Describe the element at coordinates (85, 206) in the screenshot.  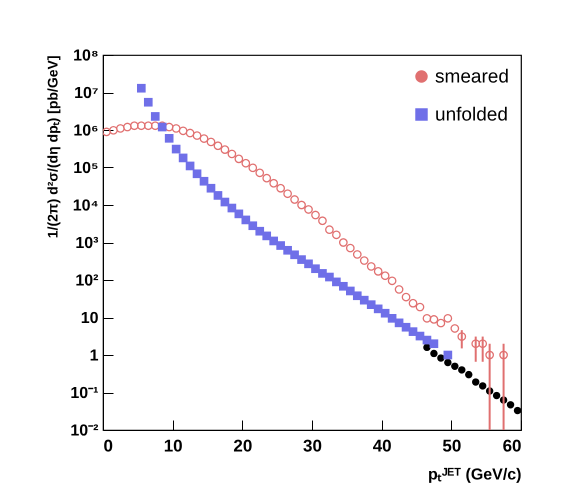
I see `y-tick-label: 10⁴` at that location.